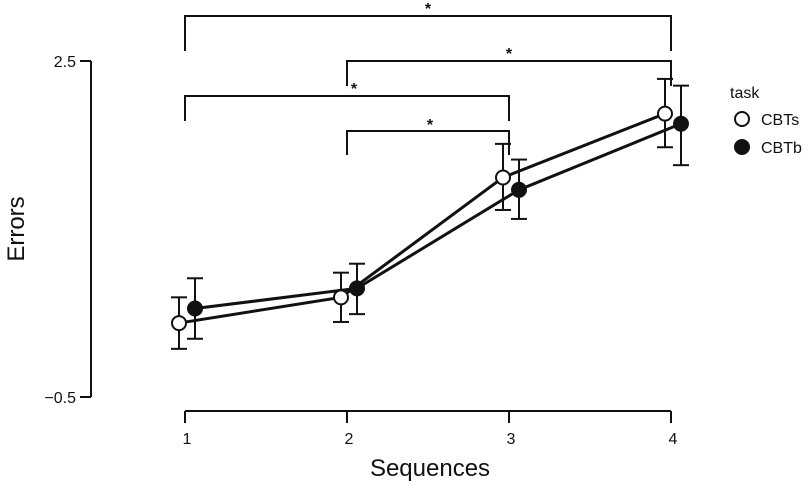 This screenshot has width=812, height=487. What do you see at coordinates (673, 439) in the screenshot?
I see `x-tick-label: 4` at bounding box center [673, 439].